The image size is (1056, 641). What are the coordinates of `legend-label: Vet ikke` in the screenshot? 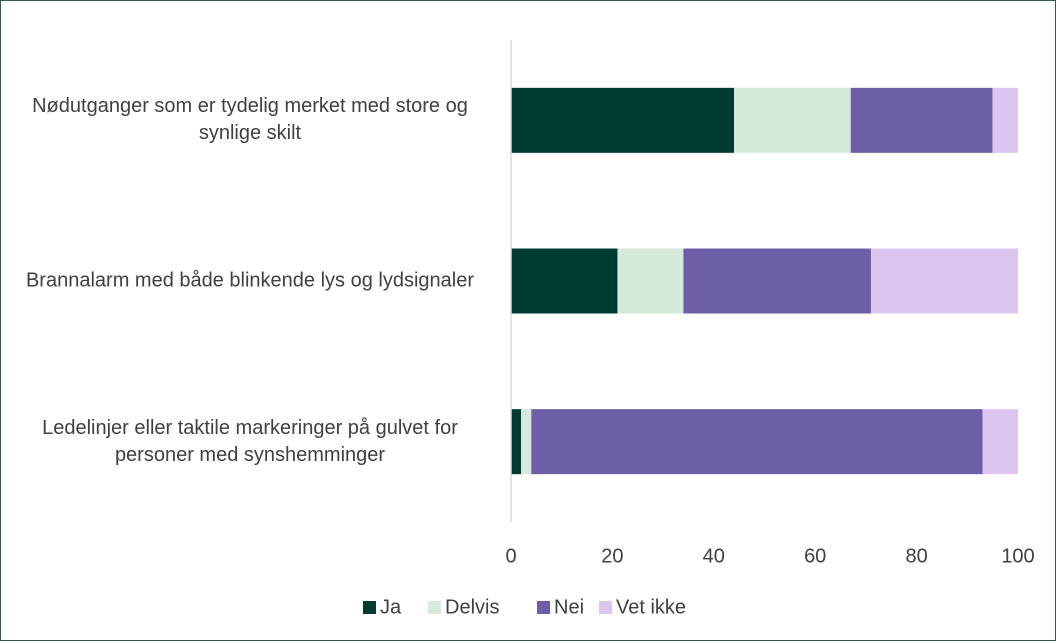 It's located at (651, 607).